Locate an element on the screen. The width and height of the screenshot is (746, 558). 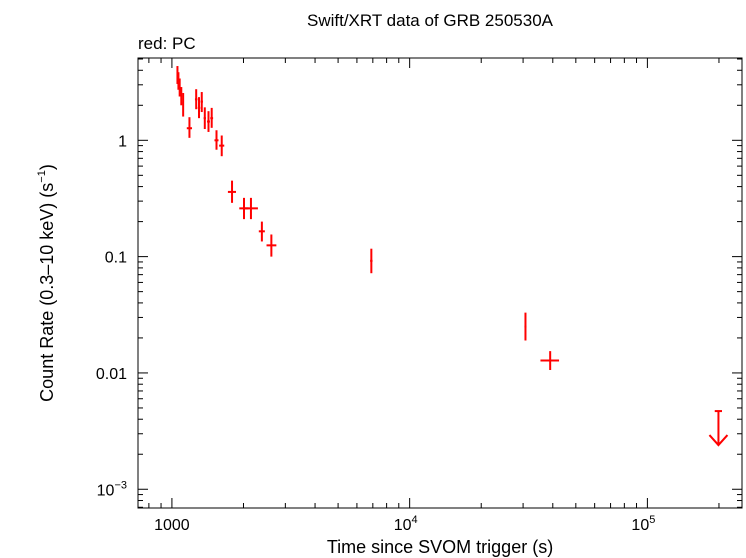
x-tick-label-exponent: 5 is located at coordinates (652, 520).